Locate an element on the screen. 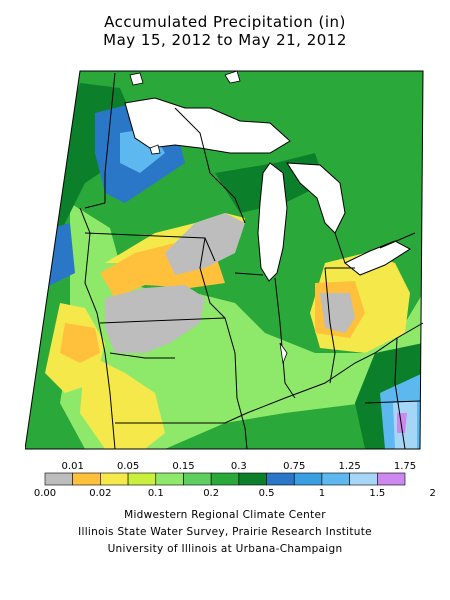 This screenshot has width=450, height=600. legend-label-top: 0.05 is located at coordinates (128, 466).